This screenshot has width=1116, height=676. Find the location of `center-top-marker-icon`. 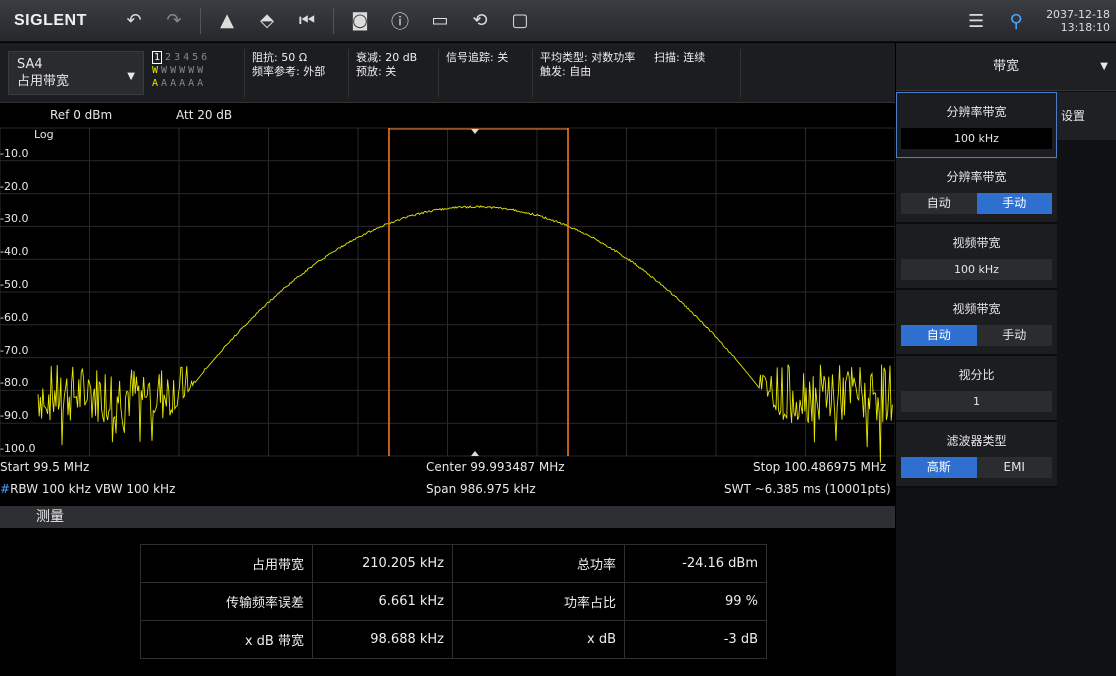

center-top-marker-icon is located at coordinates (475, 131).